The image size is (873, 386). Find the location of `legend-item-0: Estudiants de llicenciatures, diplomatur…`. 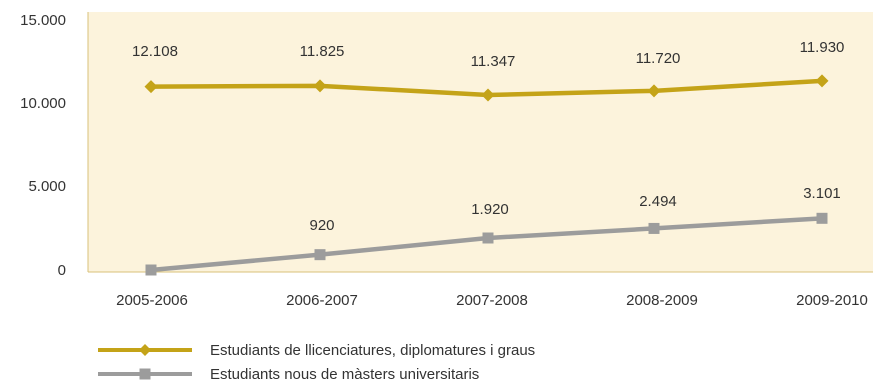

legend-item-0: Estudiants de llicenciatures, diplomatur… is located at coordinates (316, 350).